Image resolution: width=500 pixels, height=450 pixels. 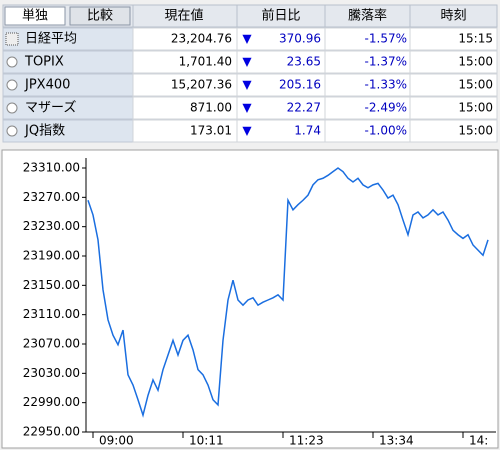 What do you see at coordinates (51, 402) in the screenshot?
I see `y-tick-label: 22990.00` at bounding box center [51, 402].